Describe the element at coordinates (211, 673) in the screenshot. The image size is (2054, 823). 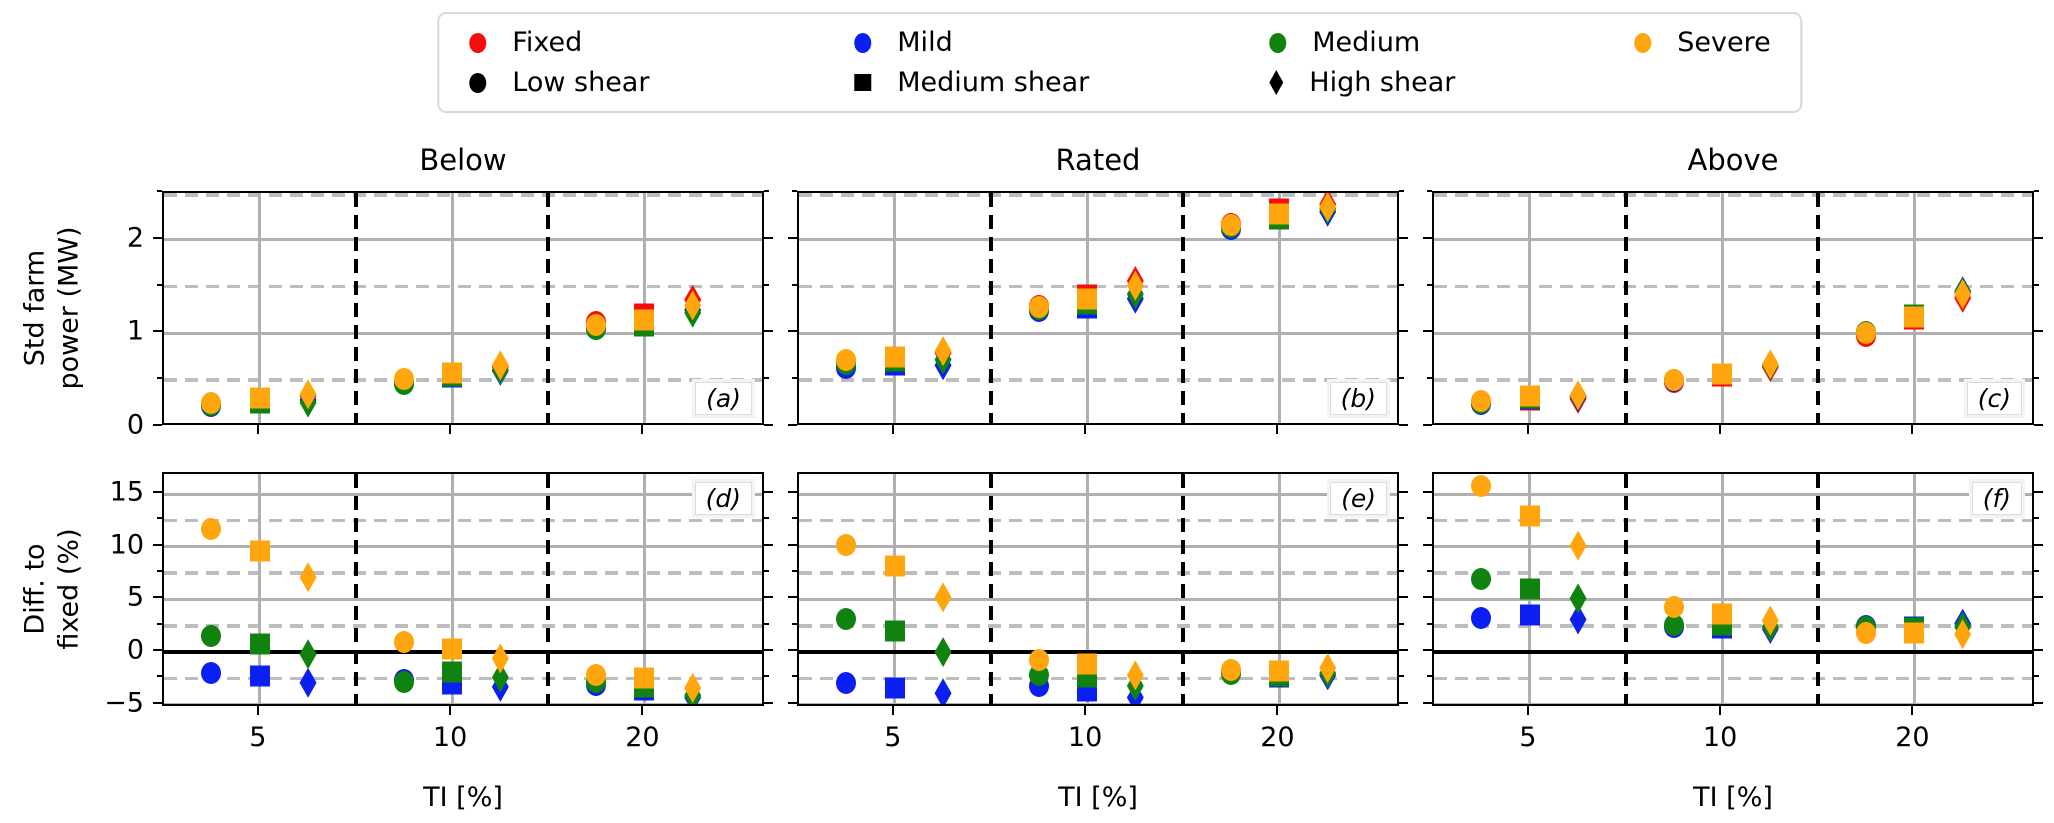
I see `marker-mild-low-shear` at that location.